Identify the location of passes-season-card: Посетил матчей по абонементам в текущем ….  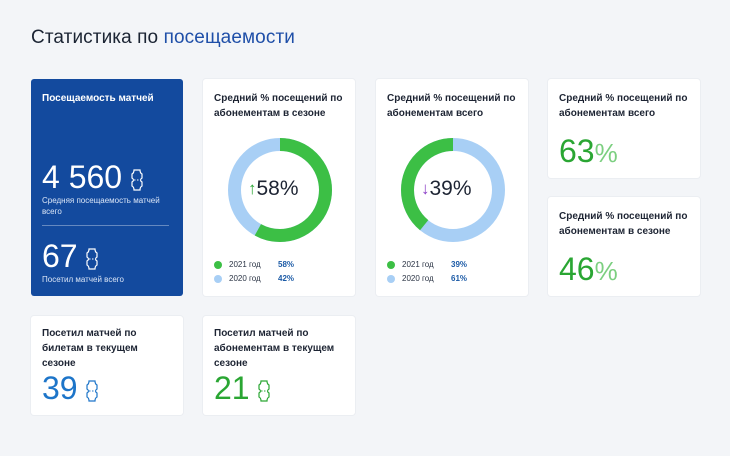
(279, 365).